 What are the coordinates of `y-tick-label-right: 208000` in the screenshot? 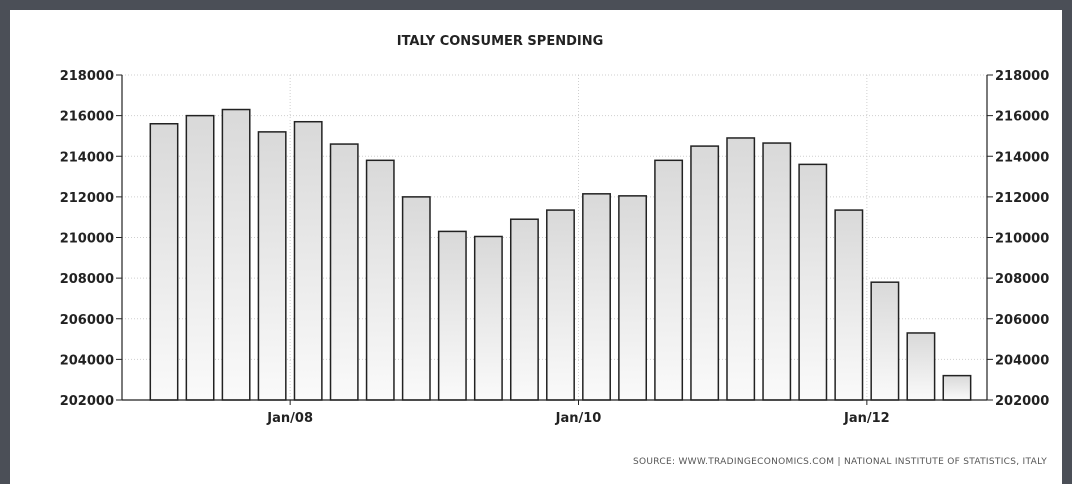 It's located at (1022, 279).